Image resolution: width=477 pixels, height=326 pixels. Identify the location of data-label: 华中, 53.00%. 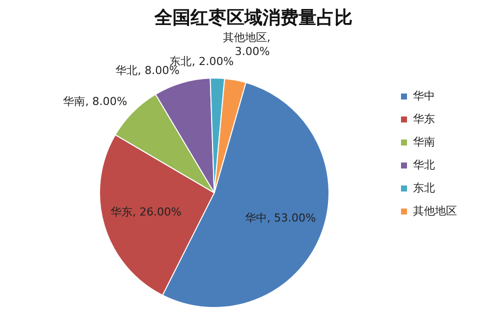
(280, 218).